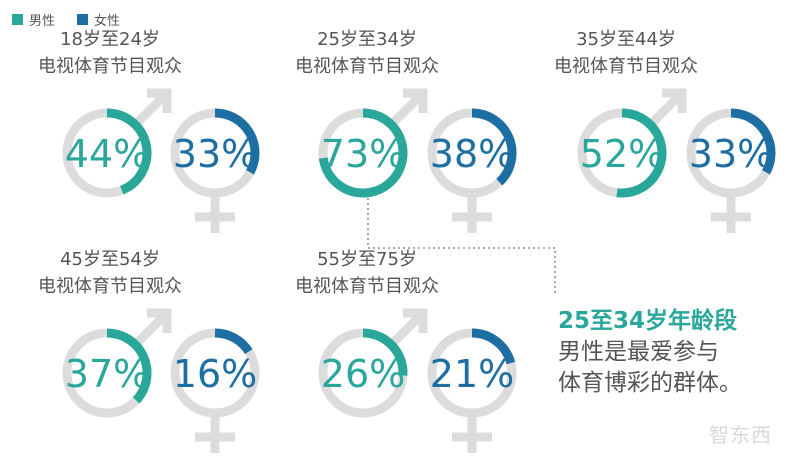 This screenshot has height=458, width=800. I want to click on legend-swatch-male, so click(17, 19).